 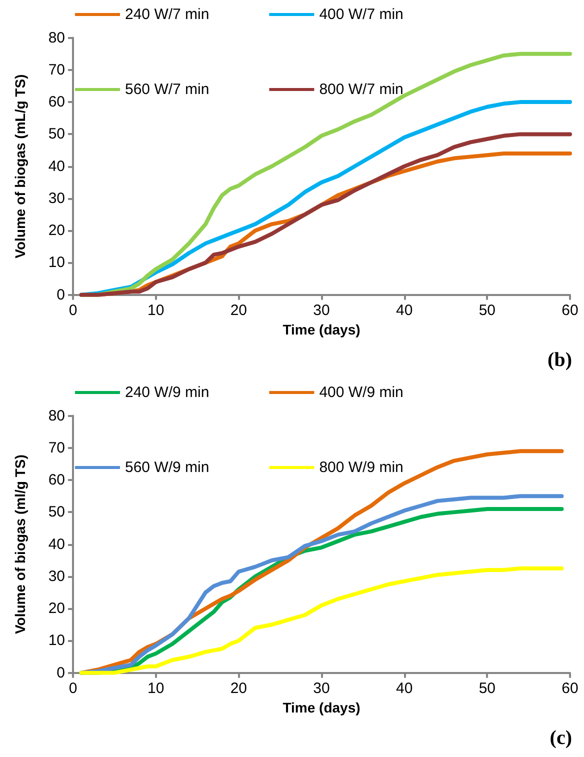 What do you see at coordinates (167, 14) in the screenshot?
I see `legend-label: 240 W/7 min` at bounding box center [167, 14].